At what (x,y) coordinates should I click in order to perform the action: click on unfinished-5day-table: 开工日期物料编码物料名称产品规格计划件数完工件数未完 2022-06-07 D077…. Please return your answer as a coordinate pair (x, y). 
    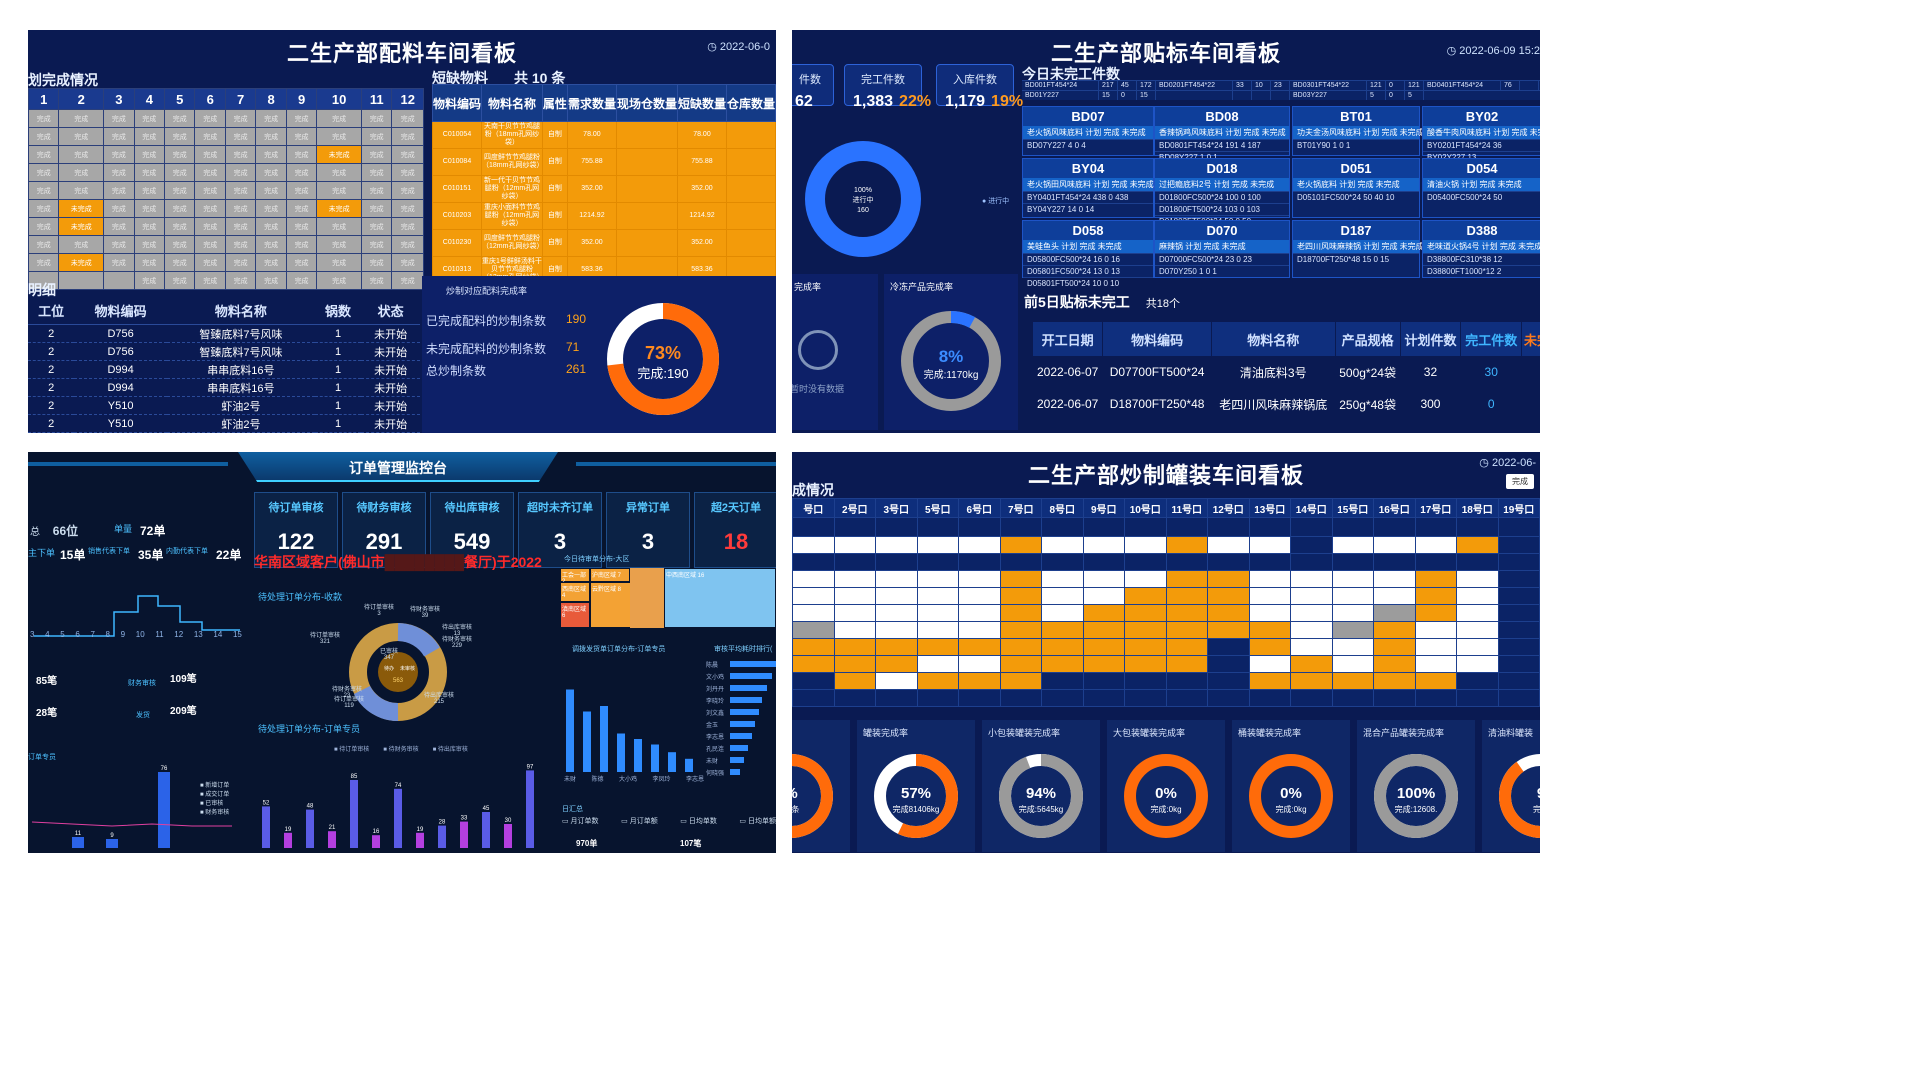
    Looking at the image, I should click on (1285, 371).